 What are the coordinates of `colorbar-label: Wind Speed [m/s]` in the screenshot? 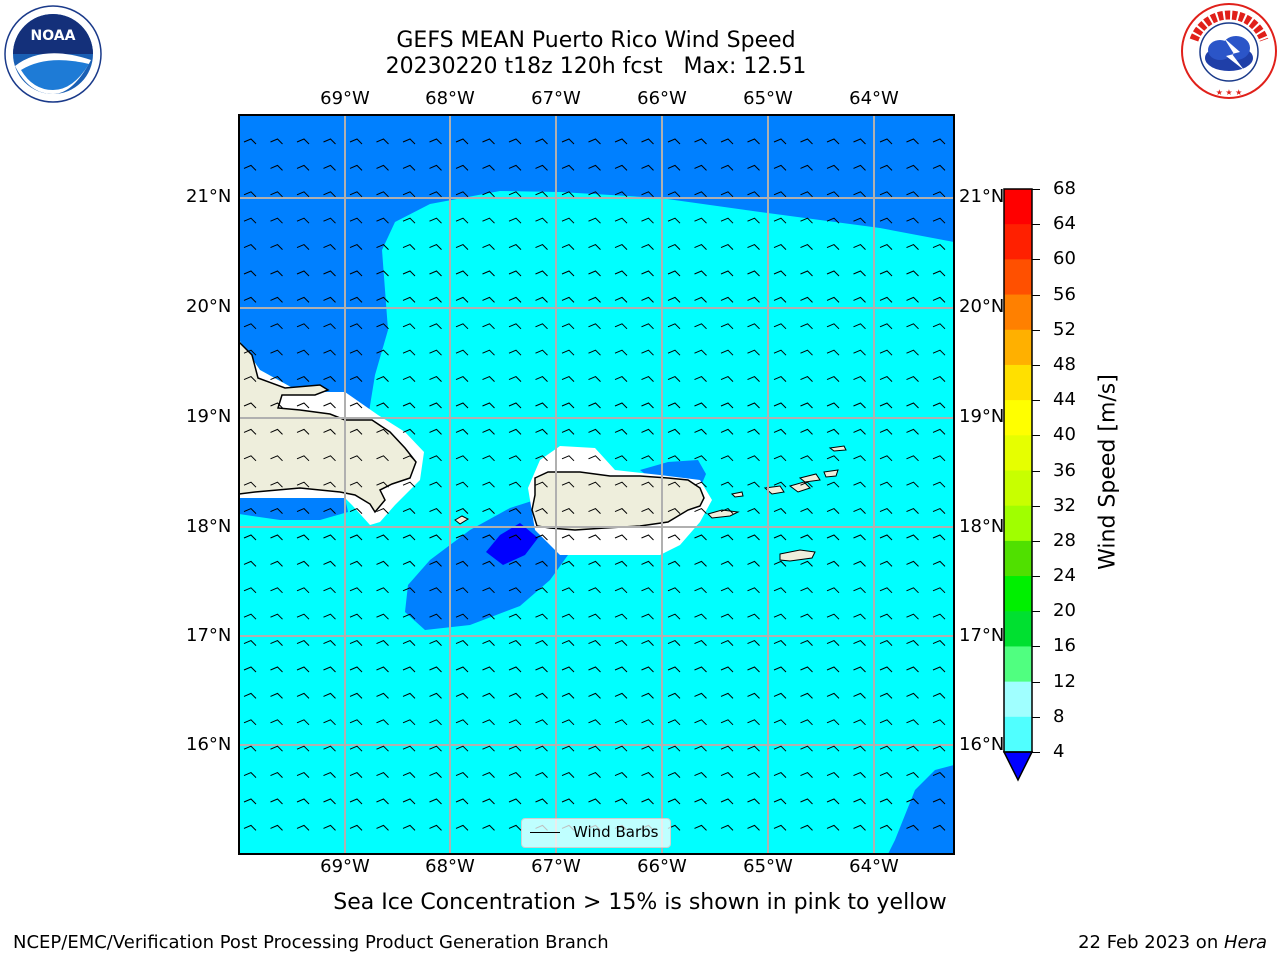 It's located at (1108, 472).